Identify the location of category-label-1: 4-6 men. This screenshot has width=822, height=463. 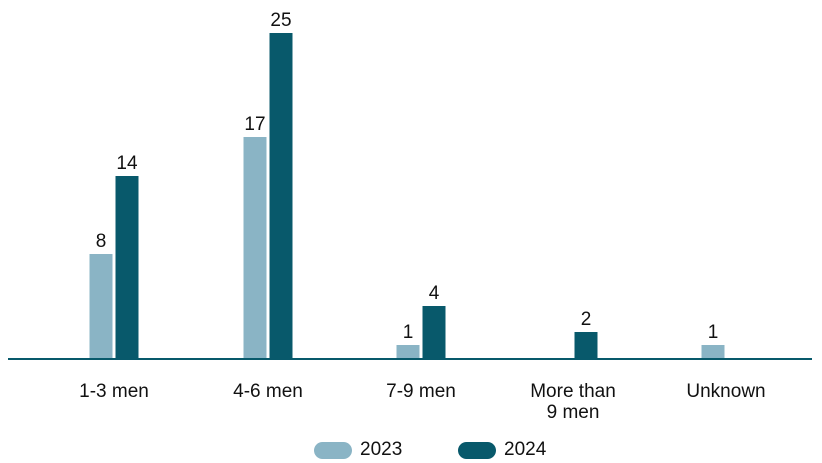
(268, 391).